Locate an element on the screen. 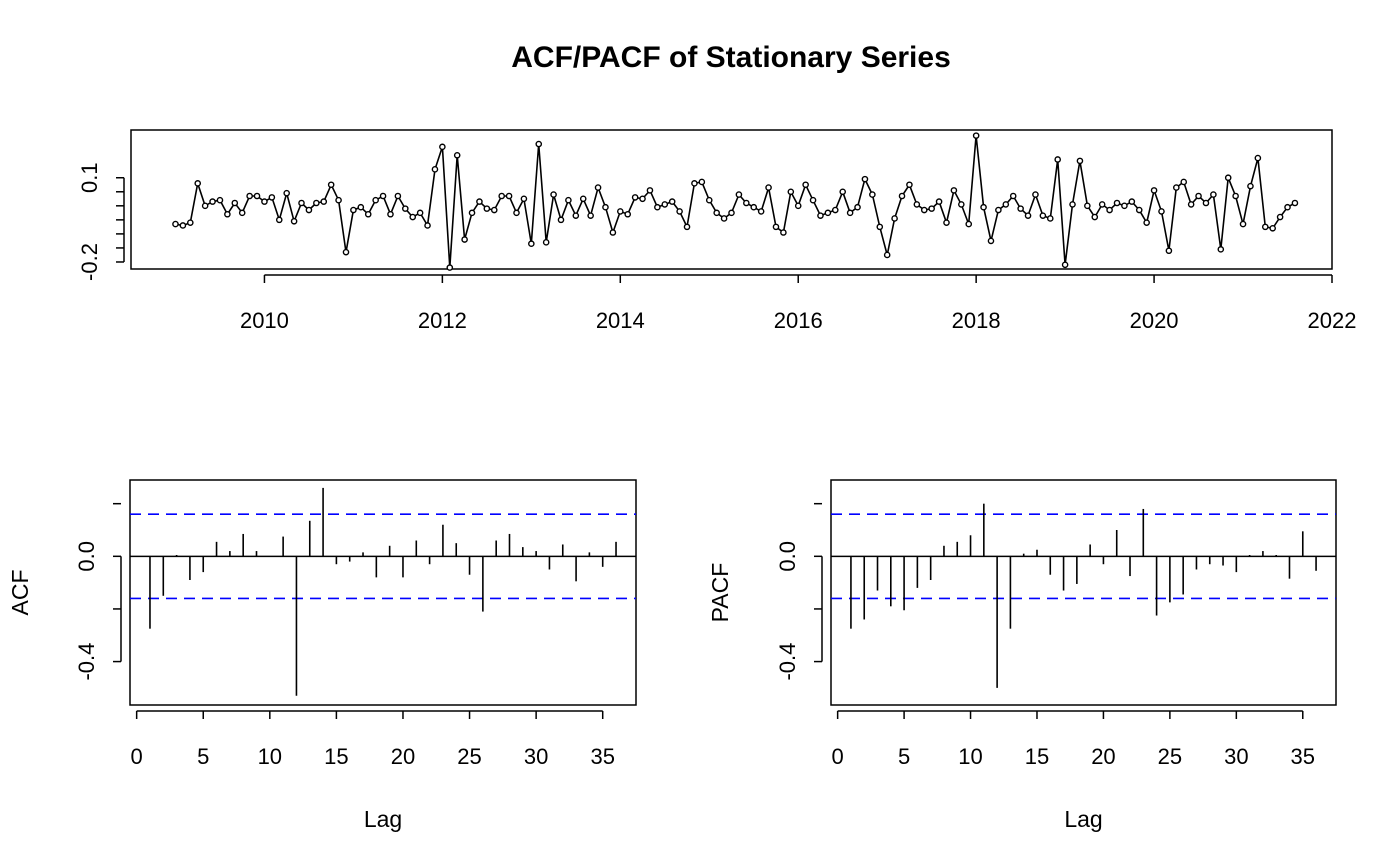 Image resolution: width=1400 pixels, height=865 pixels. x-tick-label: 2012 is located at coordinates (442, 320).